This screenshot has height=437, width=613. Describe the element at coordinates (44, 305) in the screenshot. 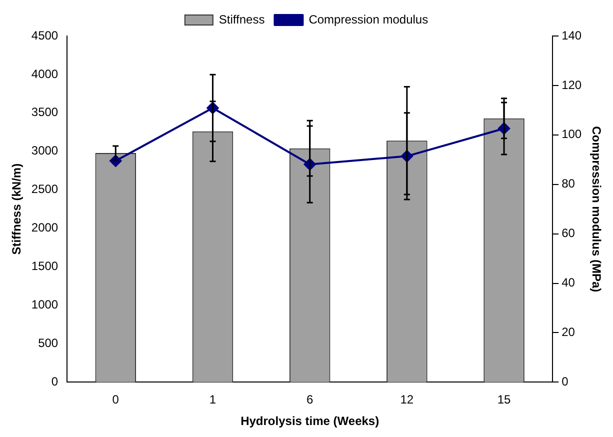

I see `y-tick-label: 1000` at that location.